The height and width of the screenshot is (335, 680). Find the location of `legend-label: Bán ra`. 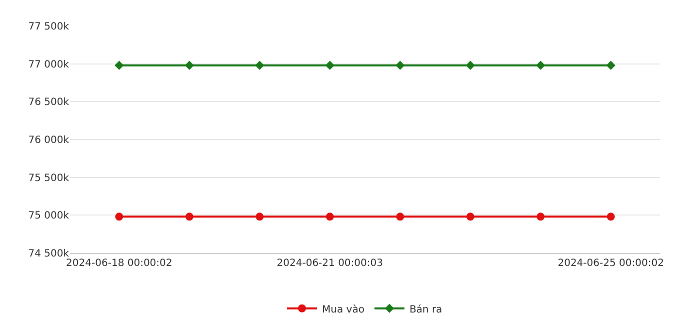

legend-label: Bán ra is located at coordinates (425, 310).